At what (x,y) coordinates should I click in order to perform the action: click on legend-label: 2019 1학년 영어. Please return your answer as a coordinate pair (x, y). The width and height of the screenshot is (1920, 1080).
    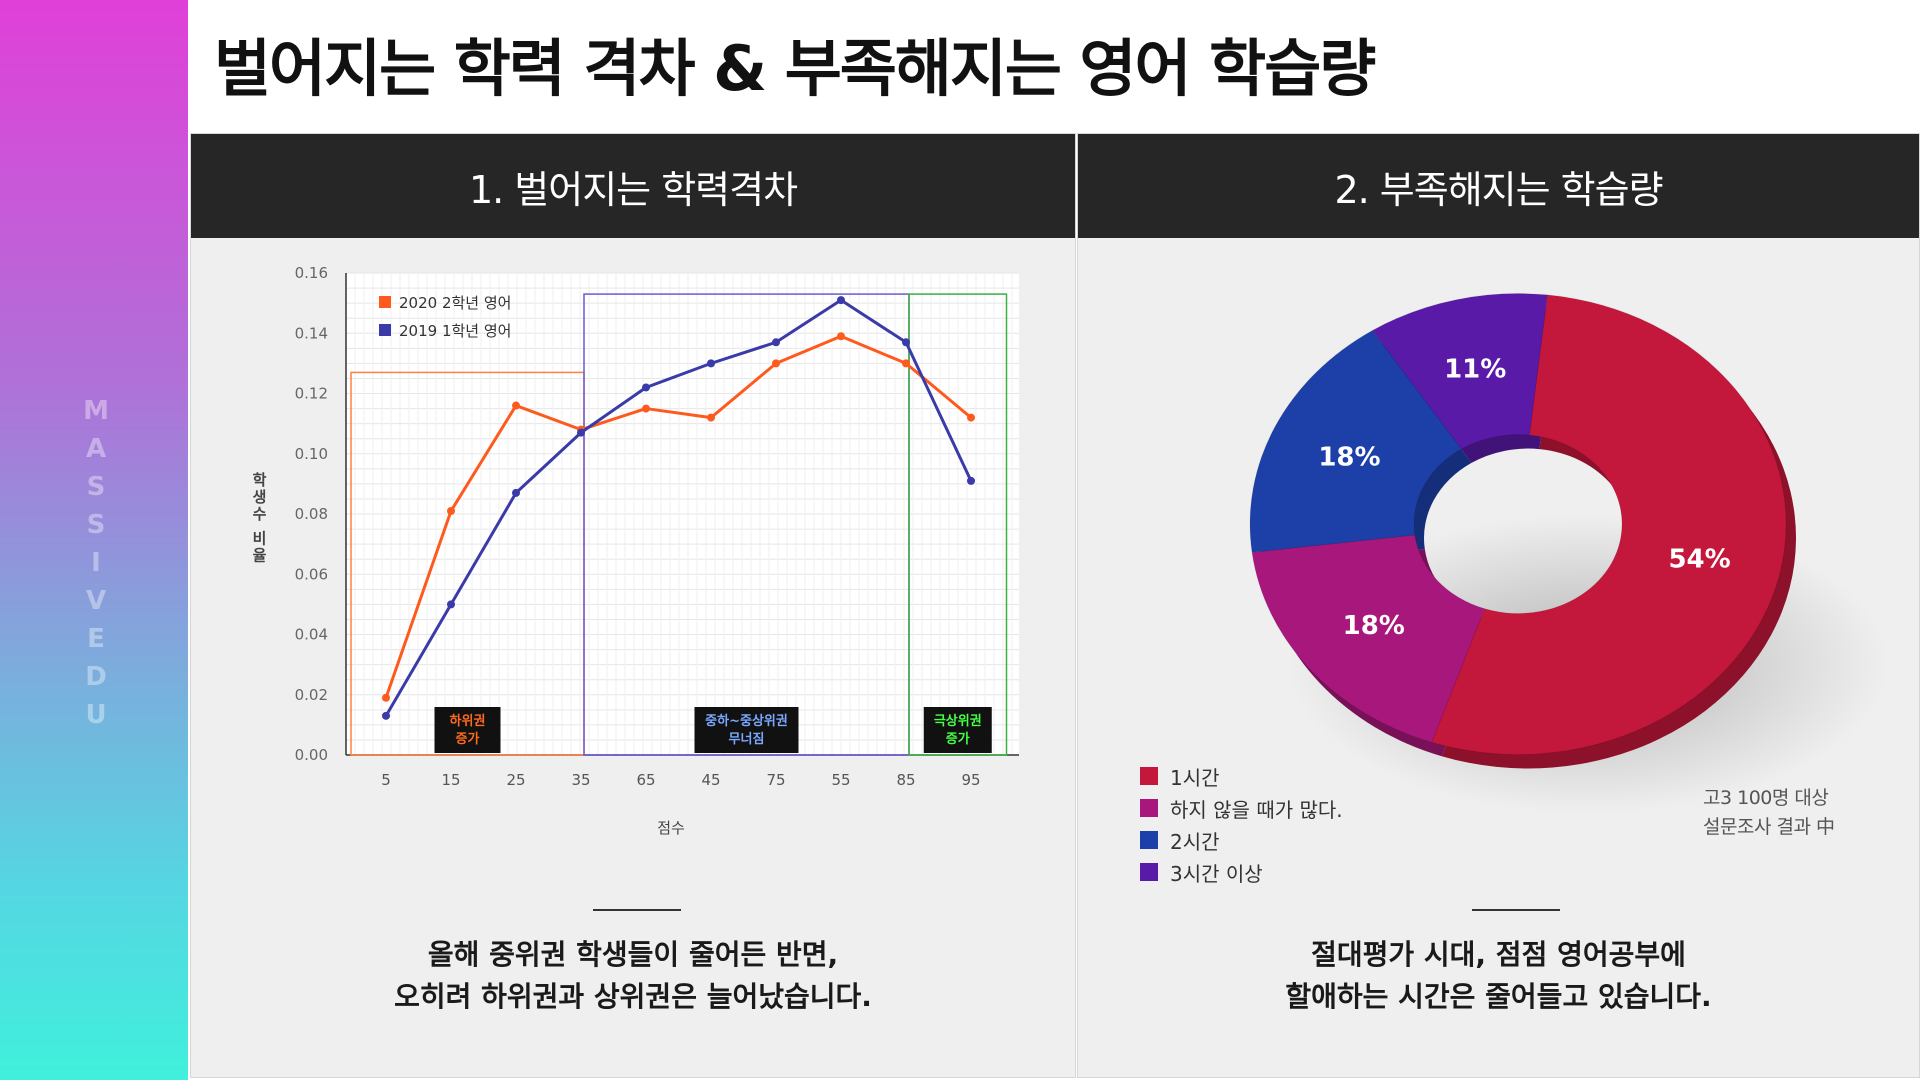
    Looking at the image, I should click on (455, 331).